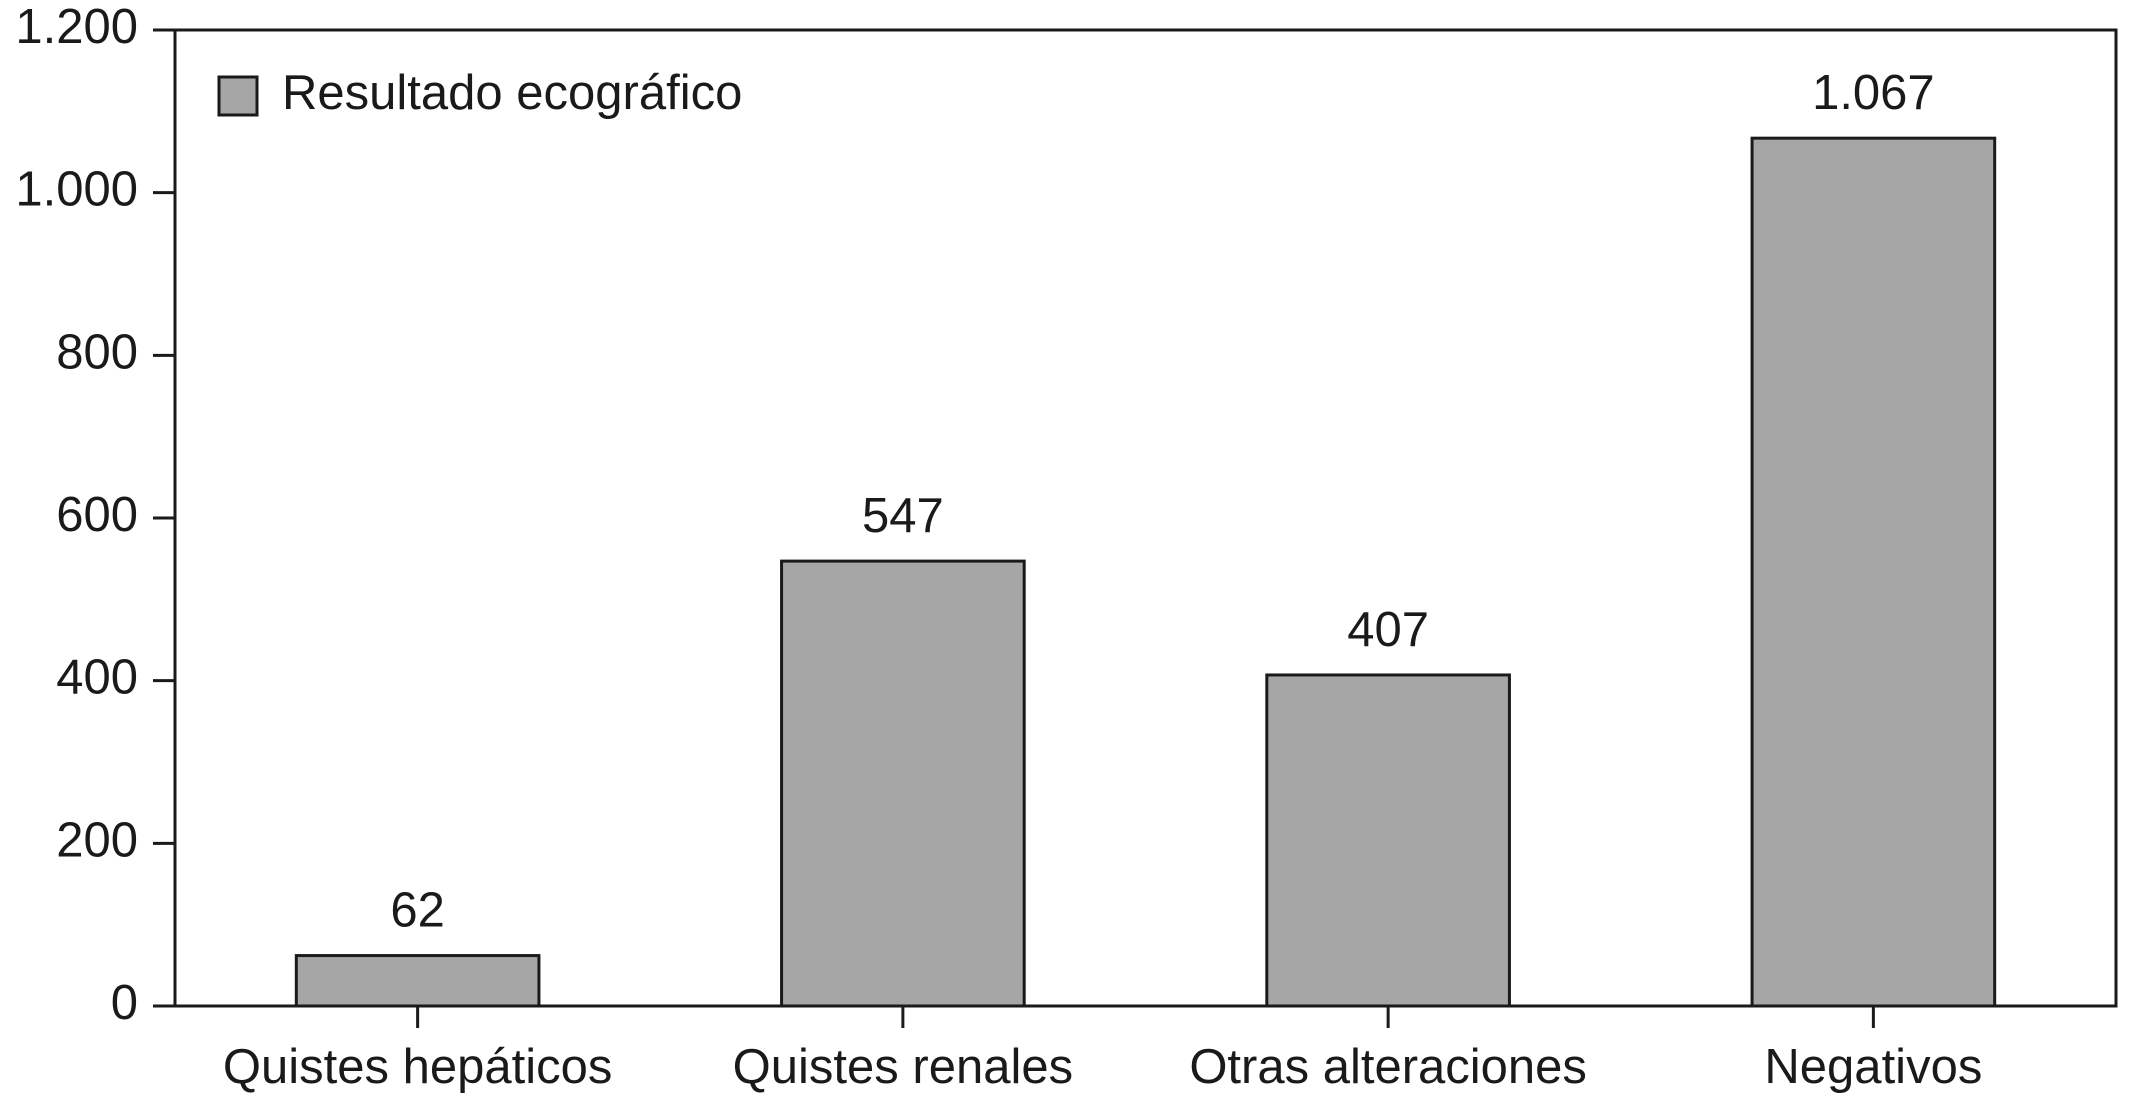 This screenshot has width=2143, height=1108. Describe the element at coordinates (76, 190) in the screenshot. I see `y-tick-label: 1.000` at that location.